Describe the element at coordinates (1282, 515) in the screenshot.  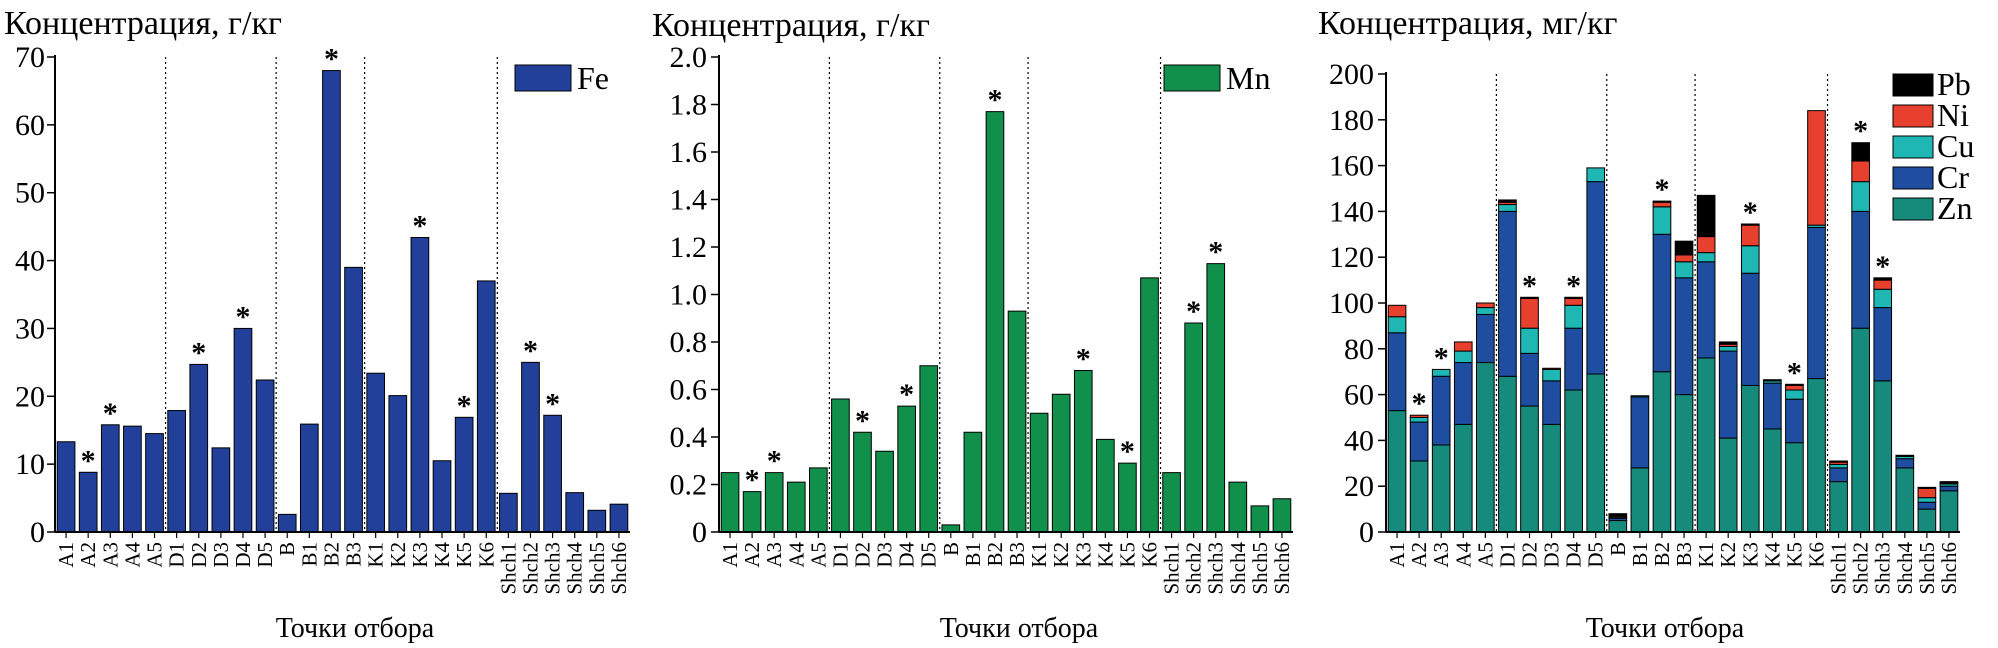
I see `bar-mn-shch6` at that location.